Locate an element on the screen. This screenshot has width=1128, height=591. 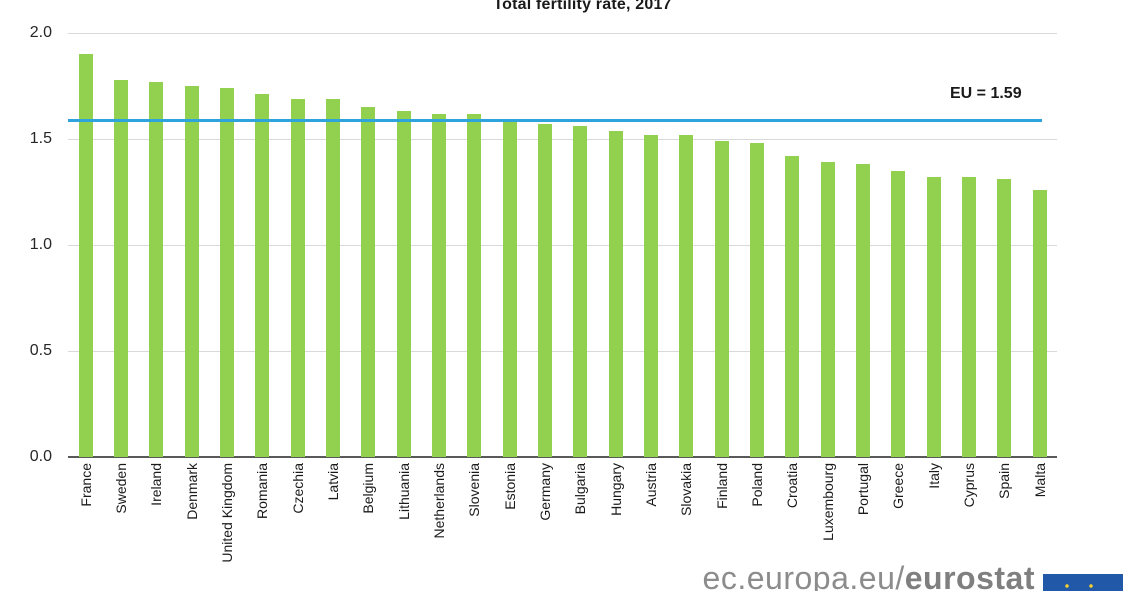
x-label-cyprus: Cyprus is located at coordinates (968, 485).